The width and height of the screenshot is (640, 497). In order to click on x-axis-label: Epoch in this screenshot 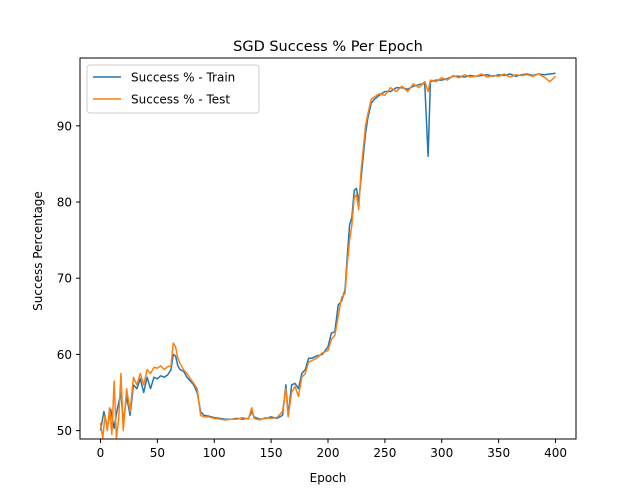, I will do `click(328, 478)`.